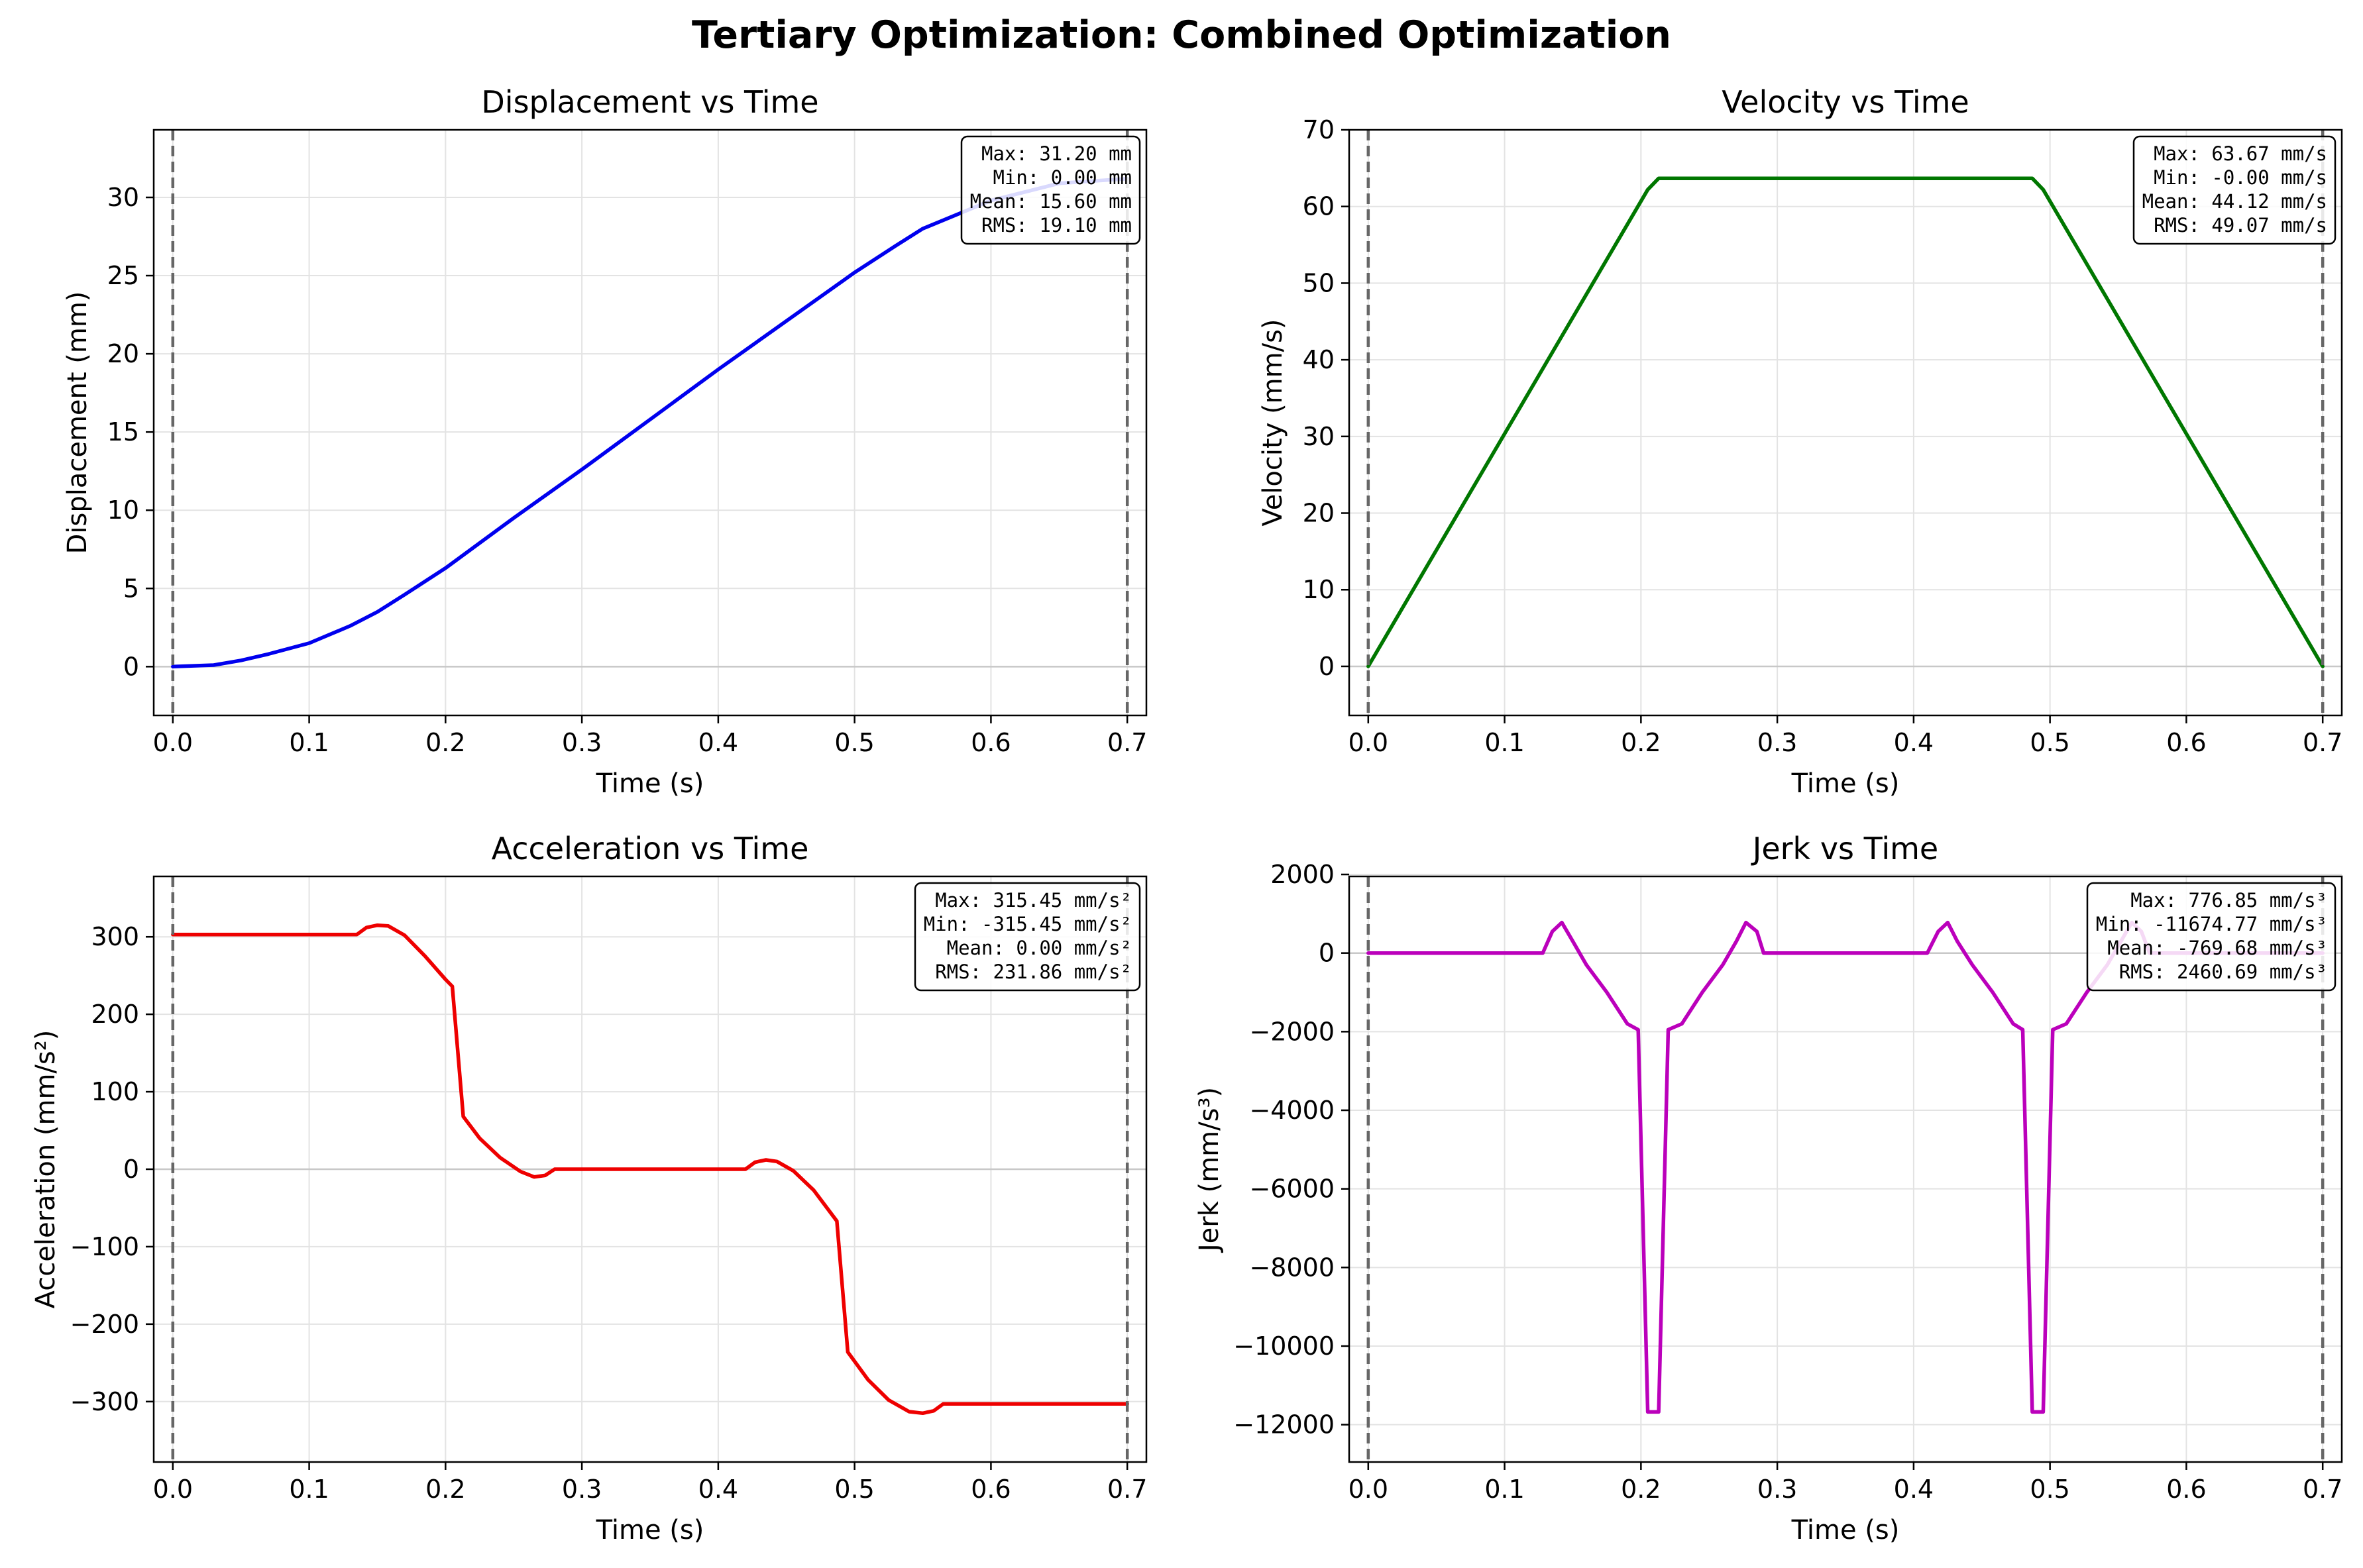  Describe the element at coordinates (1319, 206) in the screenshot. I see `velocity-ytick-label: 60` at that location.